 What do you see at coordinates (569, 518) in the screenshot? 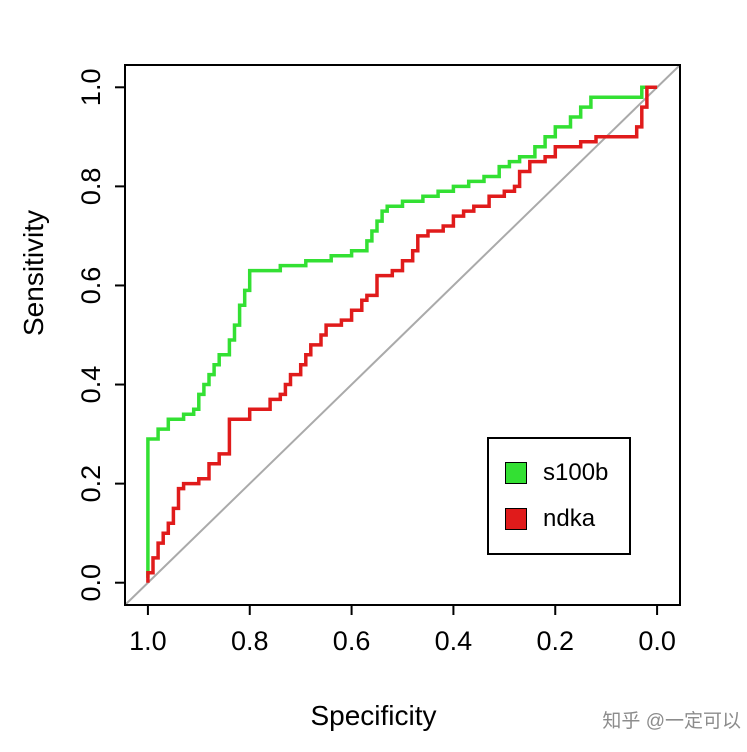
I see `legend-label-ndka: ndka` at bounding box center [569, 518].